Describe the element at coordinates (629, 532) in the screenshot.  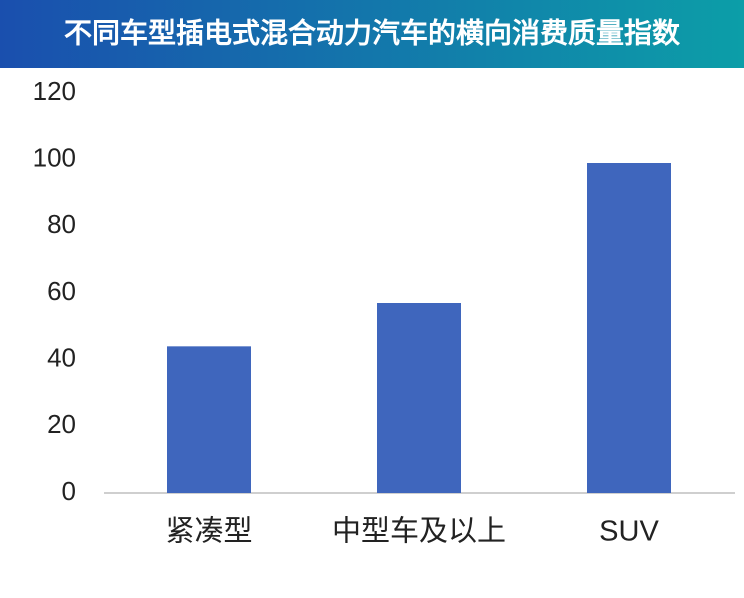
I see `x-tick-label: SUV` at that location.